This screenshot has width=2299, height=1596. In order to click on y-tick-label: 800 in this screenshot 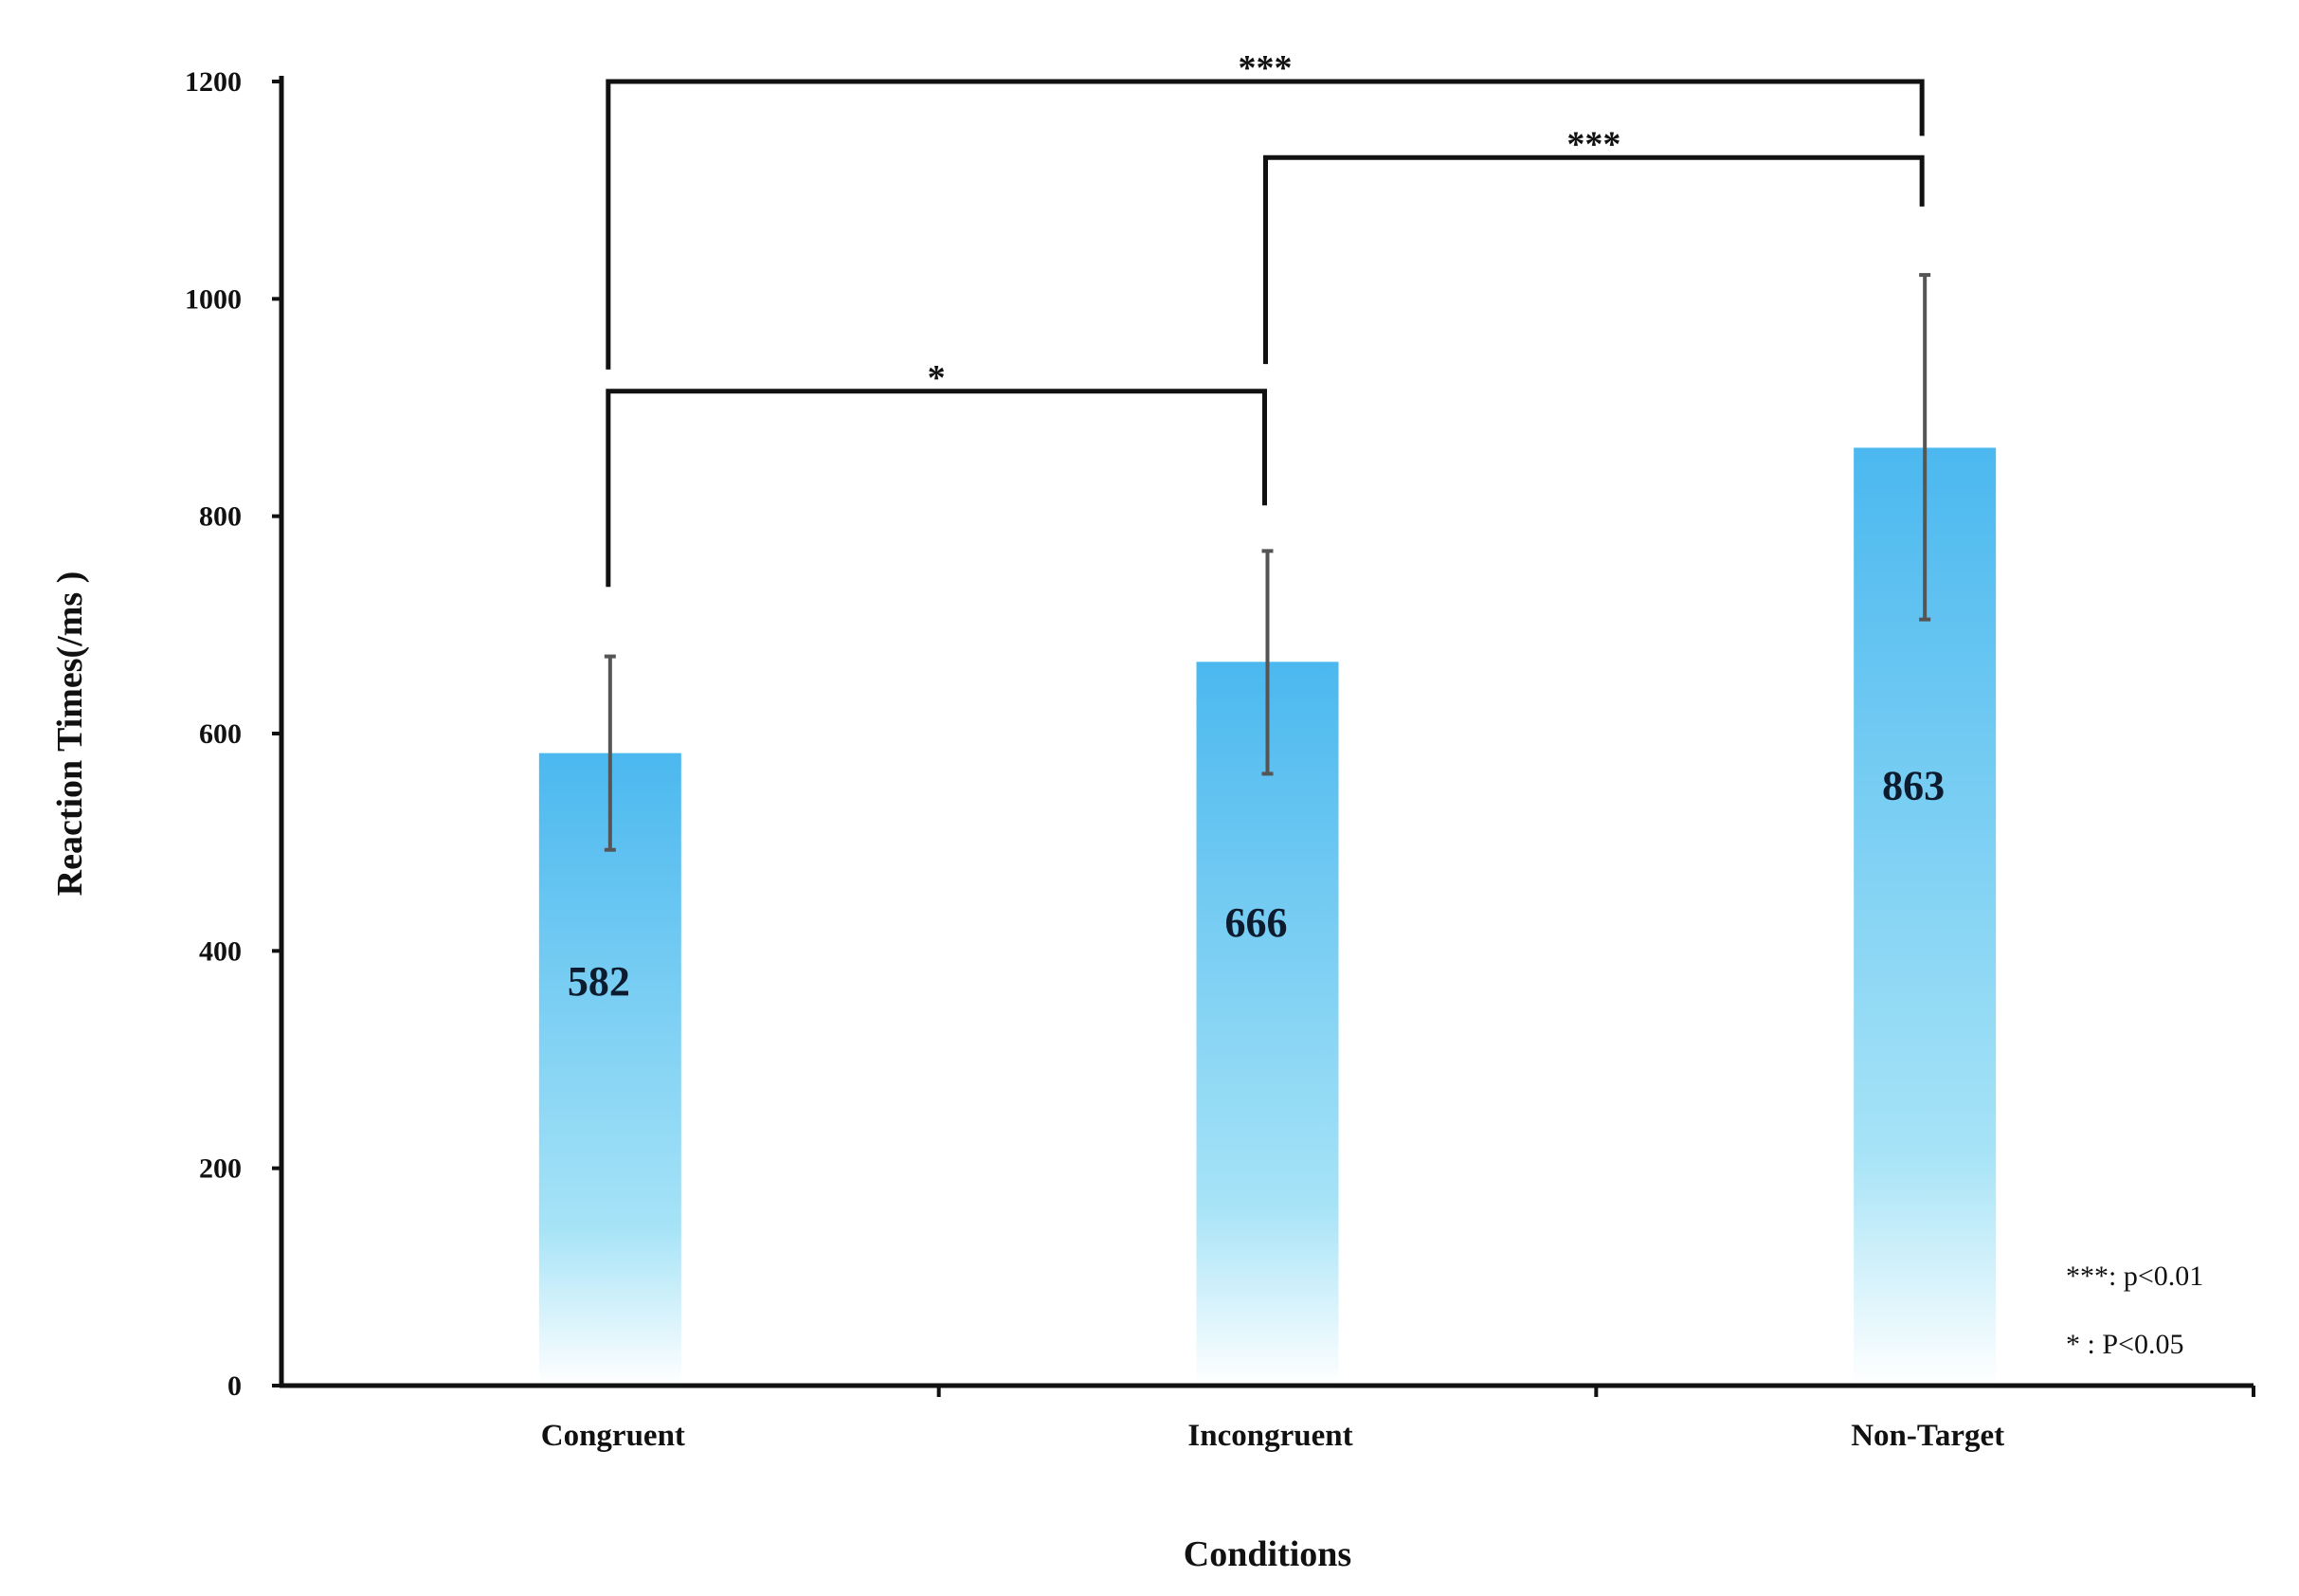, I will do `click(221, 517)`.